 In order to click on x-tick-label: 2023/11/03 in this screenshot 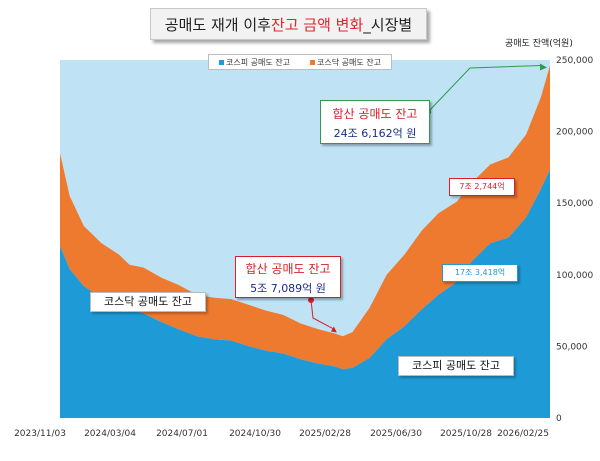, I will do `click(40, 434)`.